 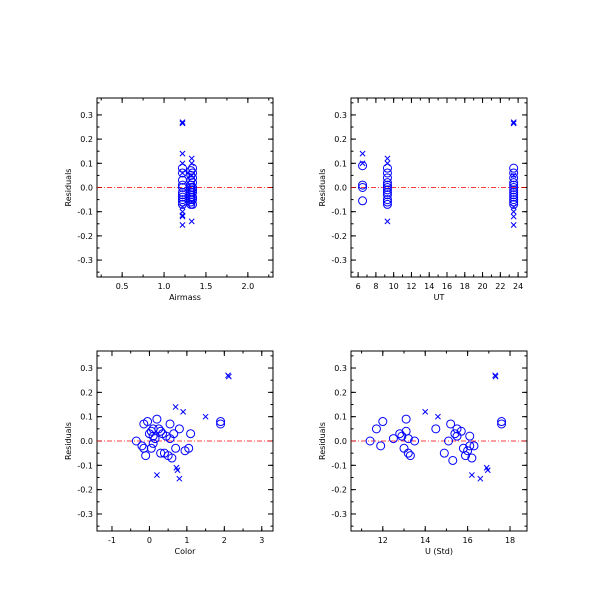 I want to click on x-axis-label: U (Std), so click(x=439, y=551).